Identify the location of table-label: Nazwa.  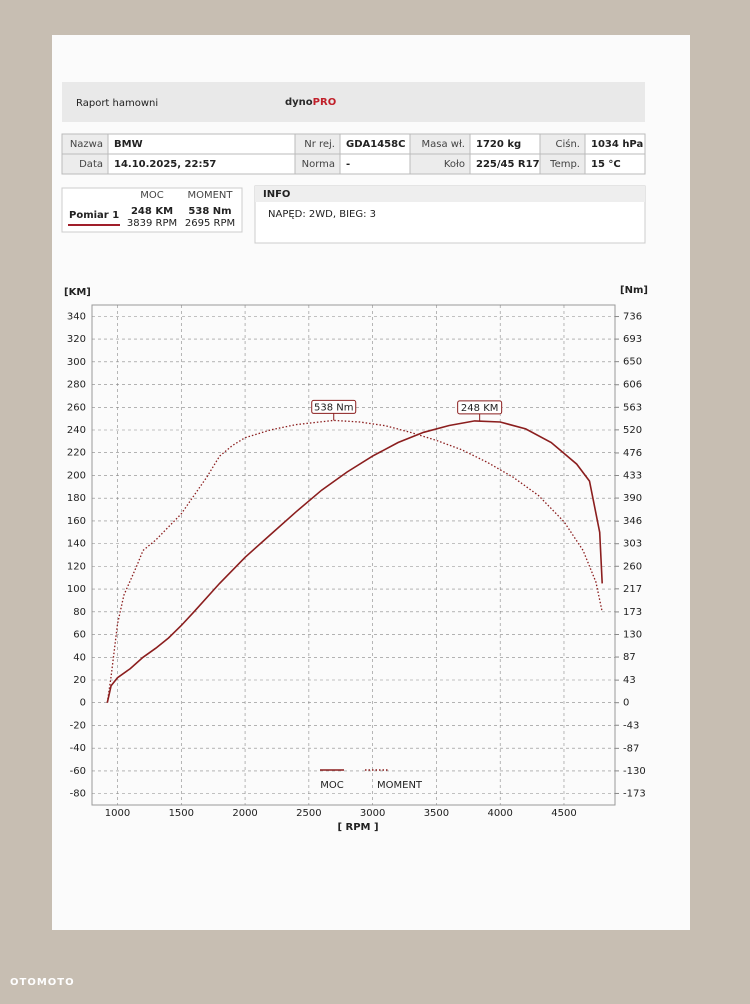
(86, 144).